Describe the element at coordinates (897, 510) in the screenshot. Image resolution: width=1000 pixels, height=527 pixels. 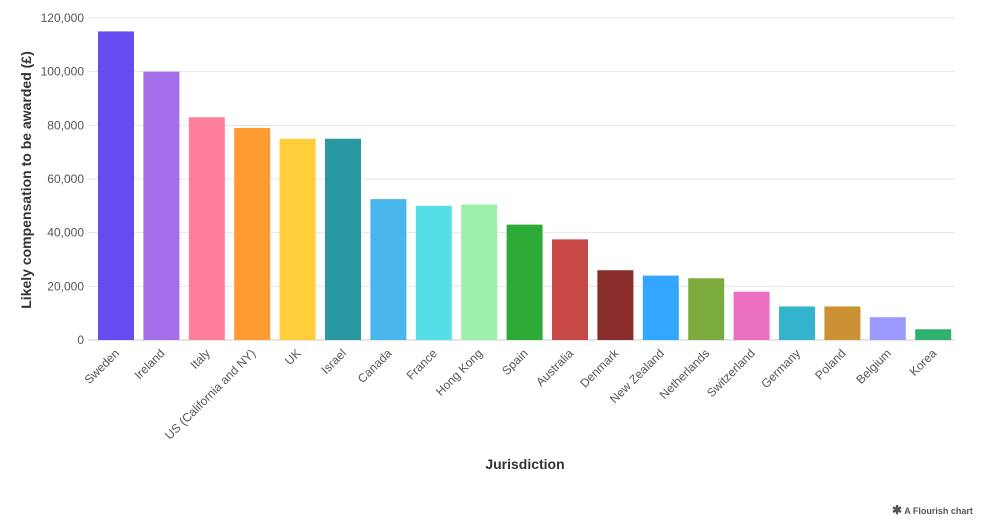
I see `flourish-asterisk-icon: ✱` at that location.